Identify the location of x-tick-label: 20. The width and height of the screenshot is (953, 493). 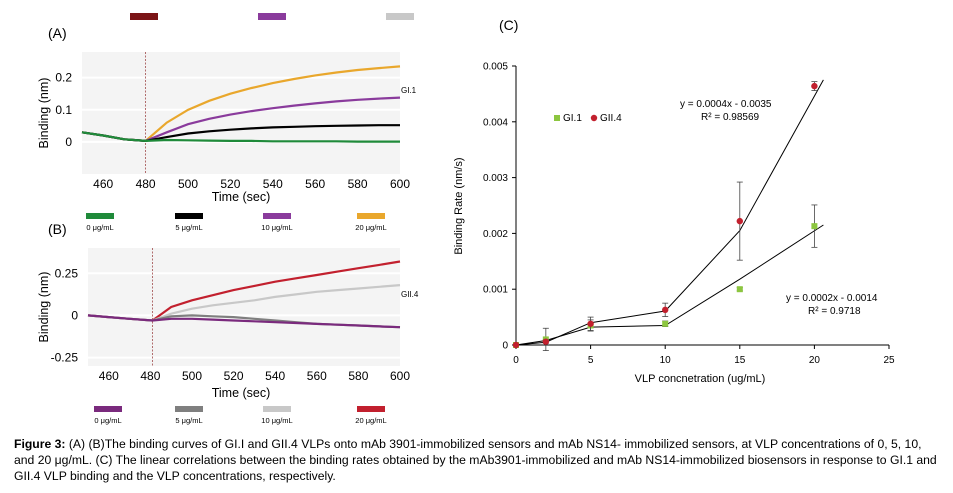
(815, 360).